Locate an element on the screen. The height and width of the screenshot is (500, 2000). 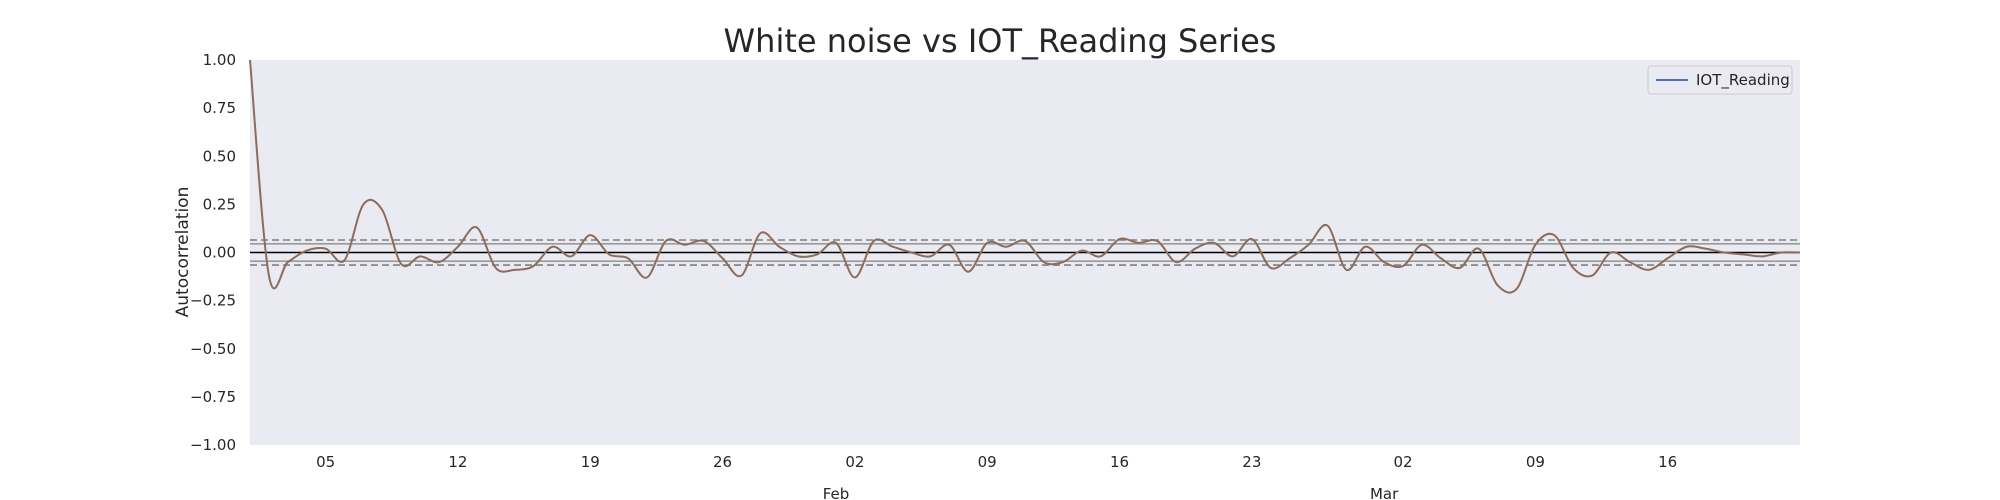
x-tick-label: 26 is located at coordinates (722, 462).